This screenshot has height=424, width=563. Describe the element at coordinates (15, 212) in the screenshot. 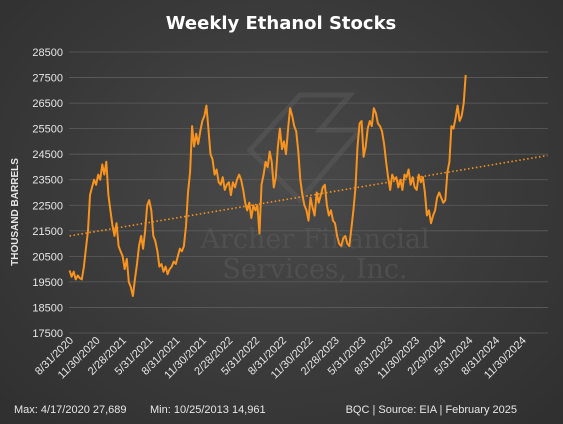

I see `y-axis-label: THOUSAND BARRELS` at that location.